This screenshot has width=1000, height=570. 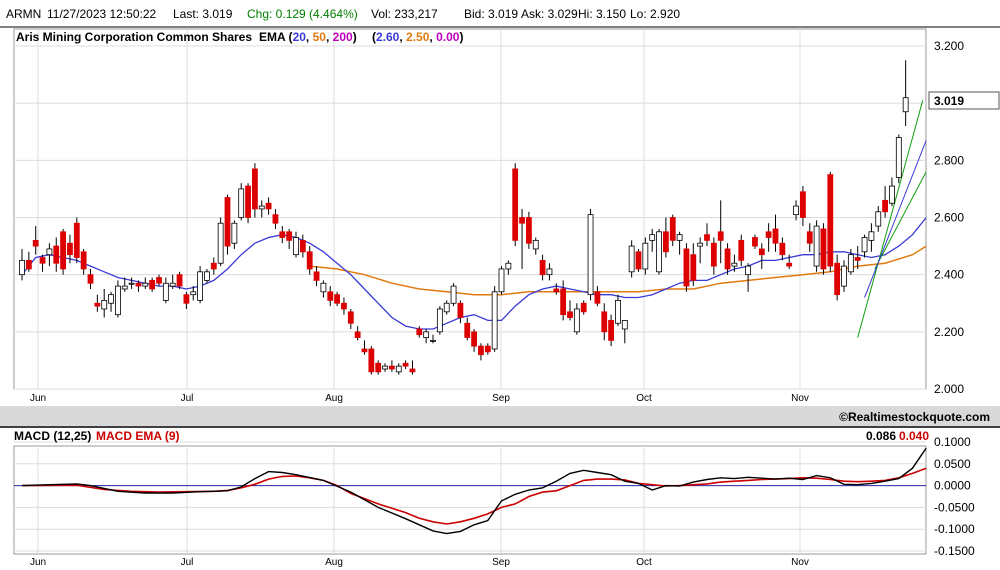 I want to click on price-y-tick-label: 2.200, so click(x=949, y=332).